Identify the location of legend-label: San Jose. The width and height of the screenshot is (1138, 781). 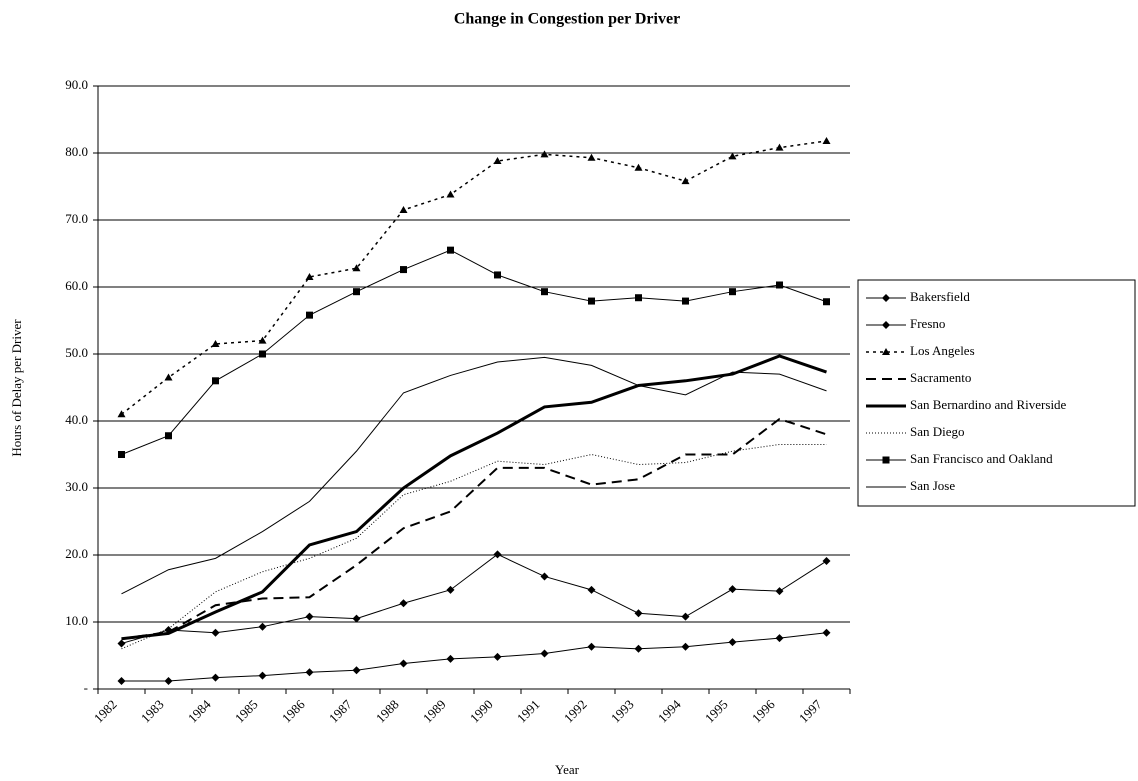
(932, 485).